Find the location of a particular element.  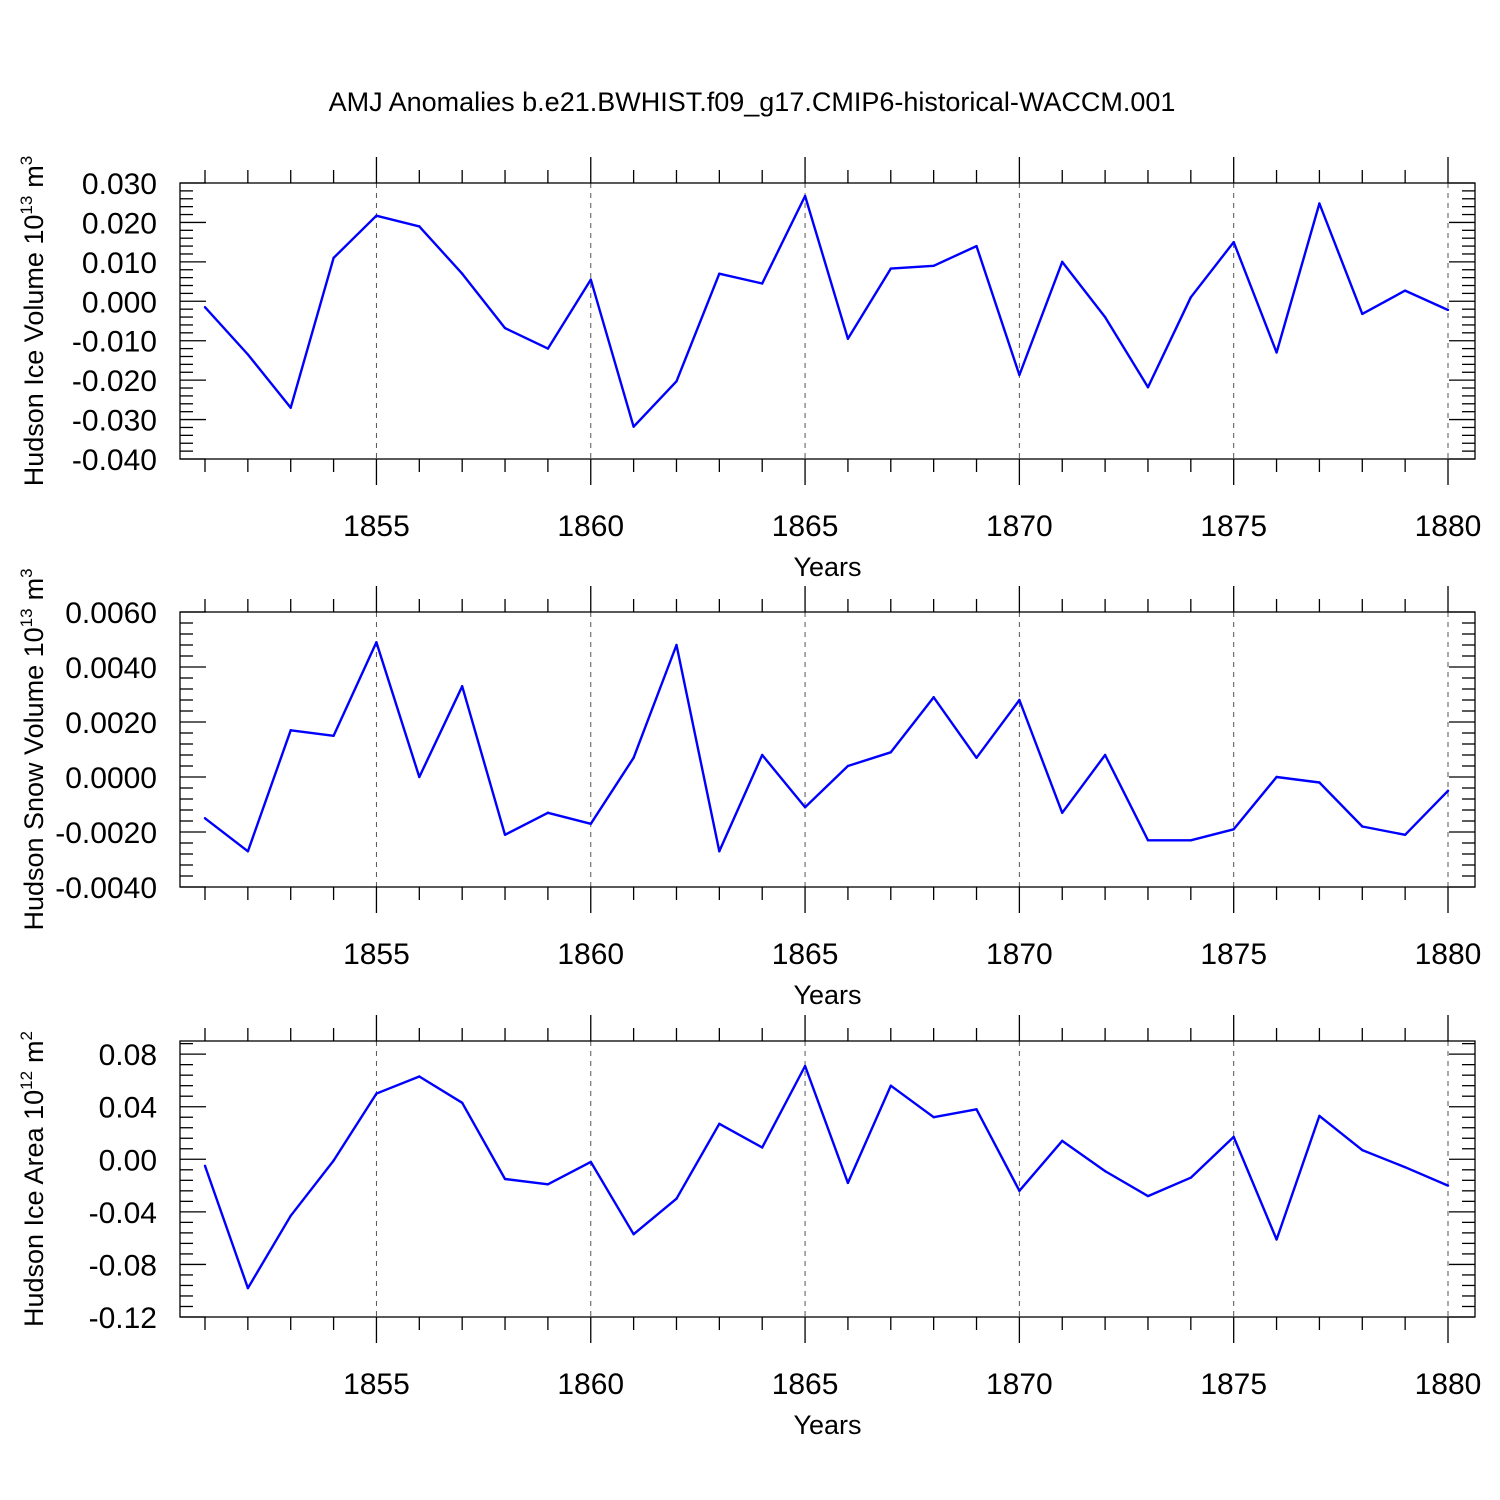

y-tick-label: -0.040 is located at coordinates (114, 460).